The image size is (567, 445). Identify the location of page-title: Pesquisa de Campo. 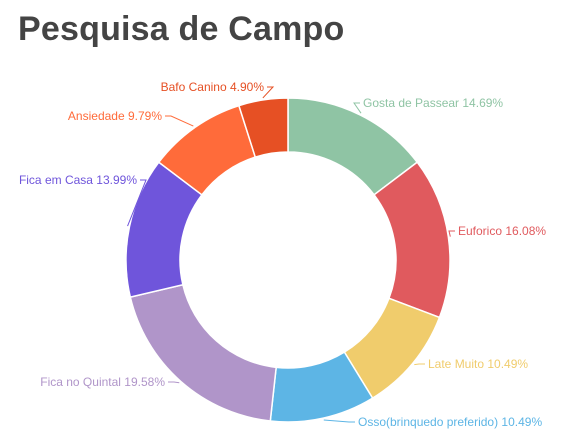
(181, 29).